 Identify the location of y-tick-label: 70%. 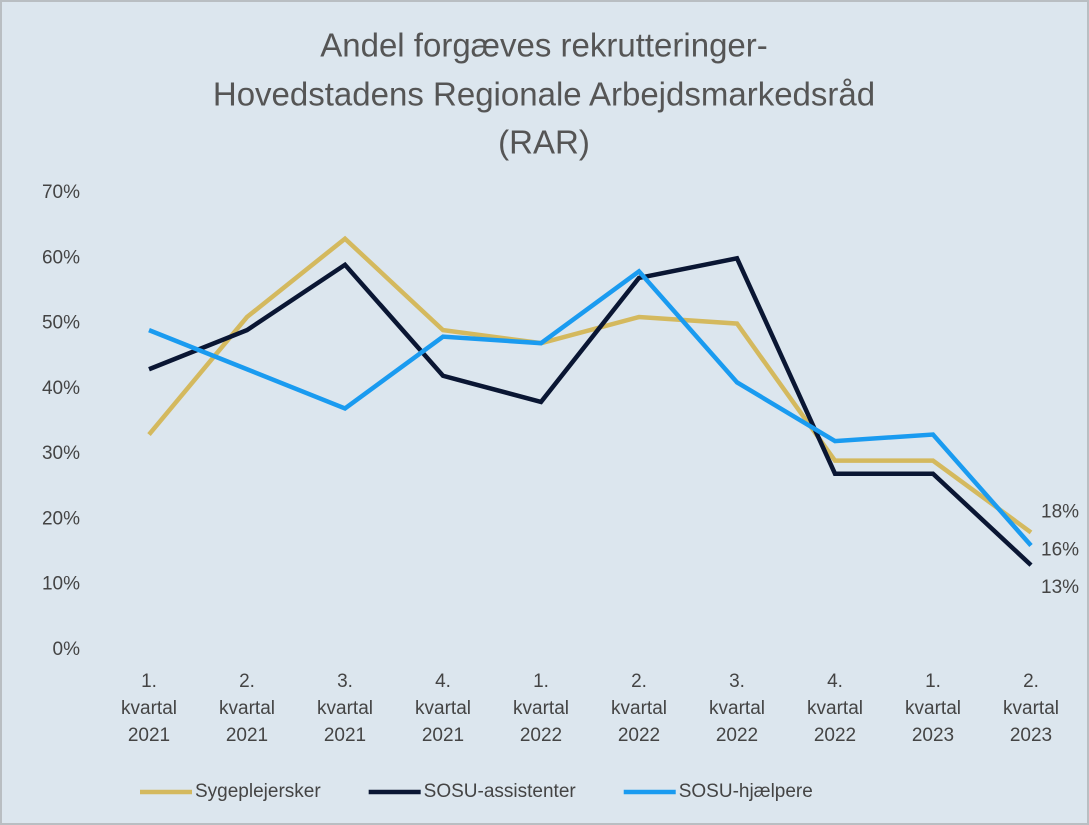
(61, 192).